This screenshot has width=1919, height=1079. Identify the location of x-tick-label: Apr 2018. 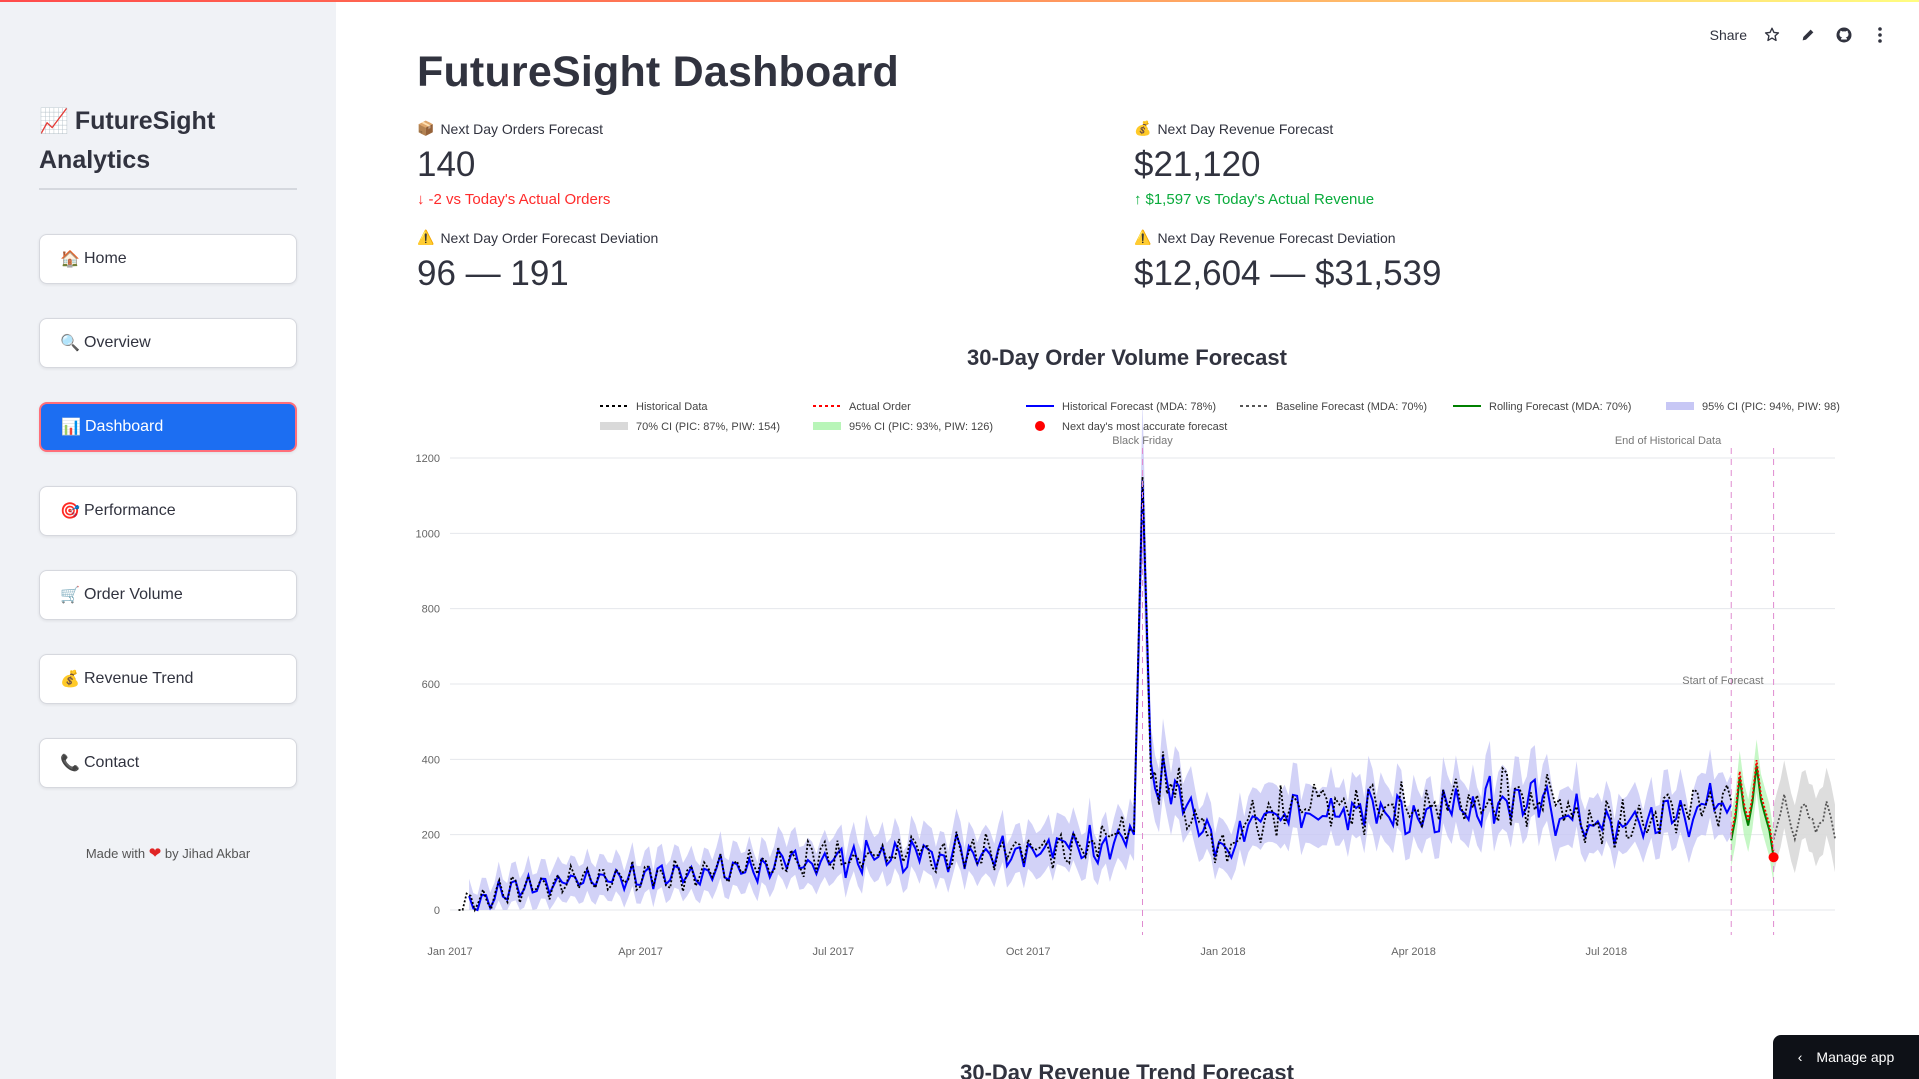
(1413, 952).